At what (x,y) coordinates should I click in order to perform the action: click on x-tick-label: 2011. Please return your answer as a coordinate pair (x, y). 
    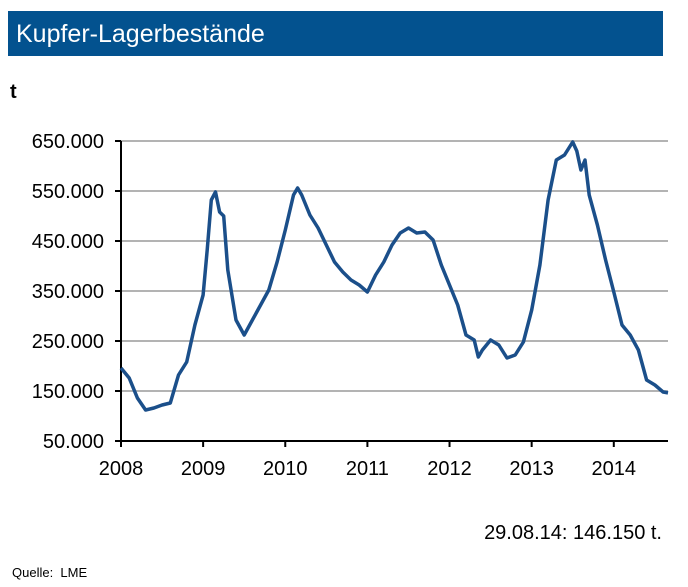
    Looking at the image, I should click on (367, 469).